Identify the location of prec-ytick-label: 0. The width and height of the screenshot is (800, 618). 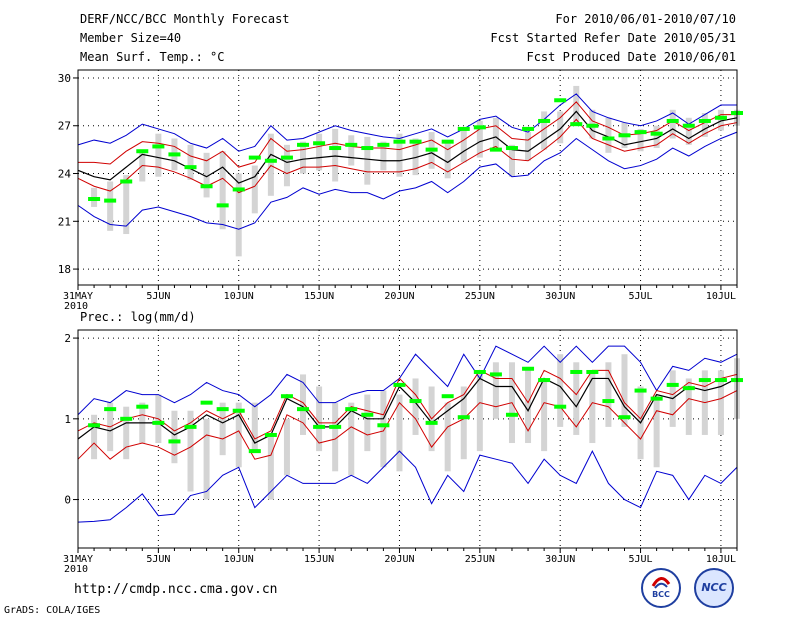
(67, 500).